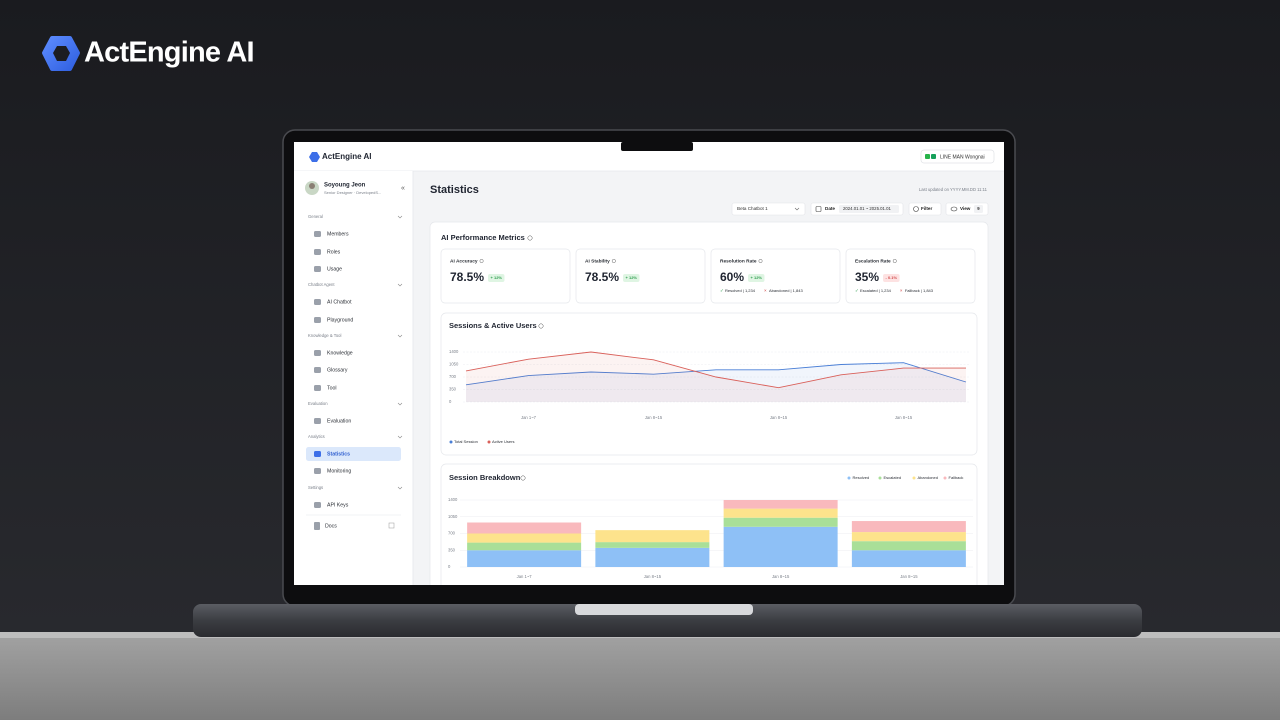  What do you see at coordinates (978, 209) in the screenshot?
I see `view-count-bg` at bounding box center [978, 209].